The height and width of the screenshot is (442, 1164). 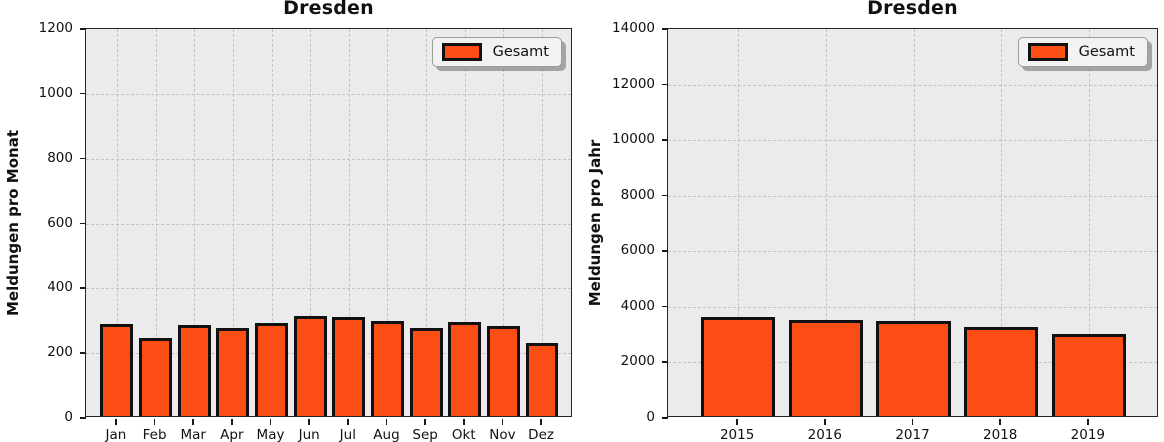 I want to click on y-tick-label: 200, so click(x=60, y=352).